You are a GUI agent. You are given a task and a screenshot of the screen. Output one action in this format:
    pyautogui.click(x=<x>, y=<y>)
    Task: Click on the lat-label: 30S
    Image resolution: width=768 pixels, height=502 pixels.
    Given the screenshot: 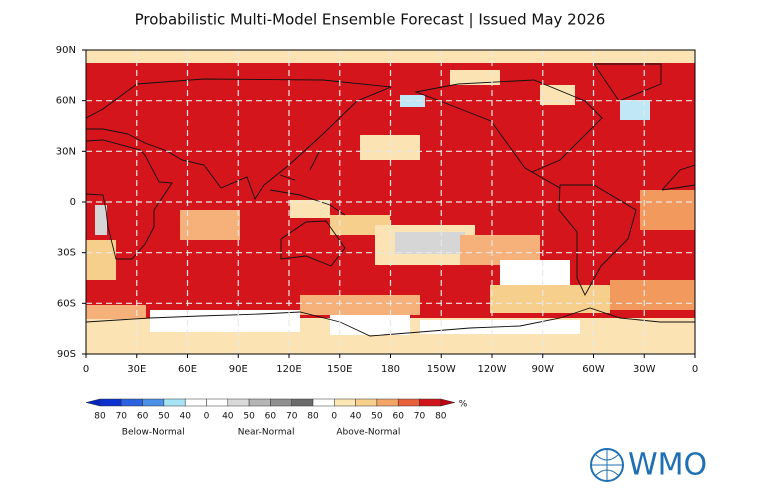 What is the action you would take?
    pyautogui.click(x=66, y=253)
    